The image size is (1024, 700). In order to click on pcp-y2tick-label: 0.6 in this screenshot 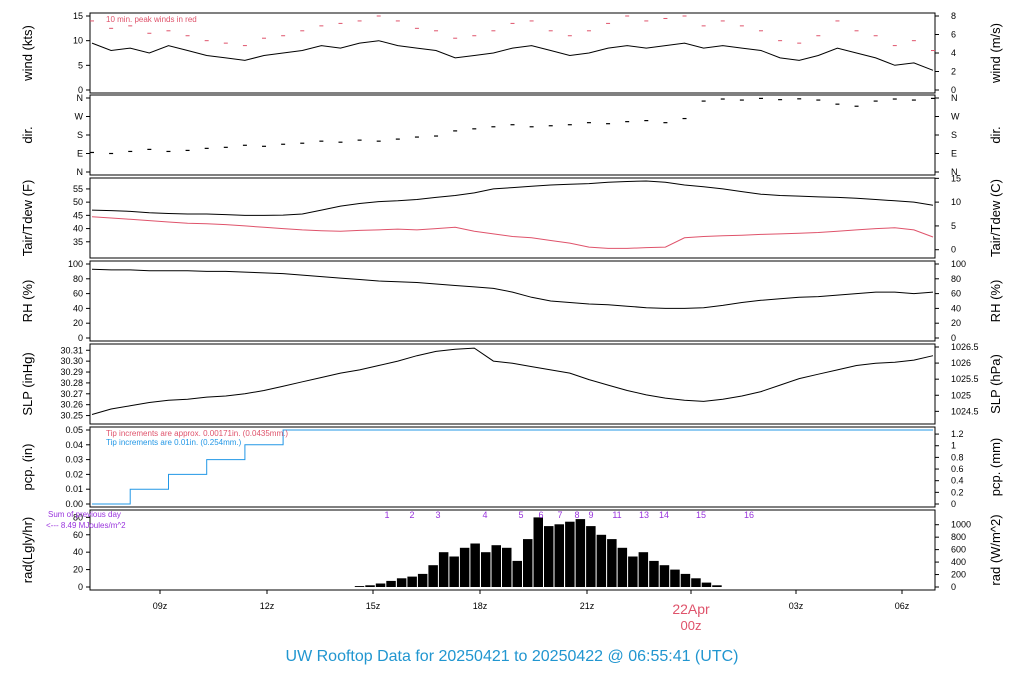, I will do `click(957, 469)`.